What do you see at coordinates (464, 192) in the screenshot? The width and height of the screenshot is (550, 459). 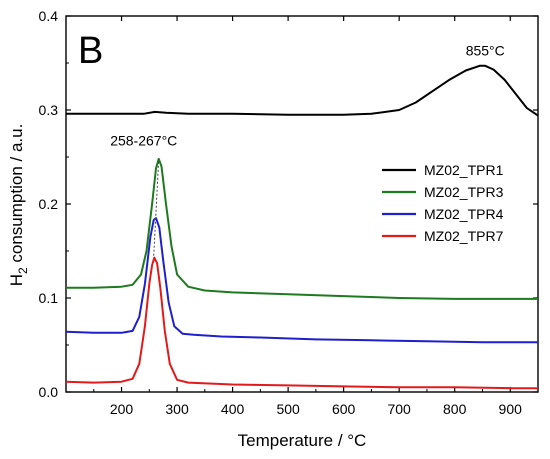 I see `legend-label: MZ02_TPR3` at bounding box center [464, 192].